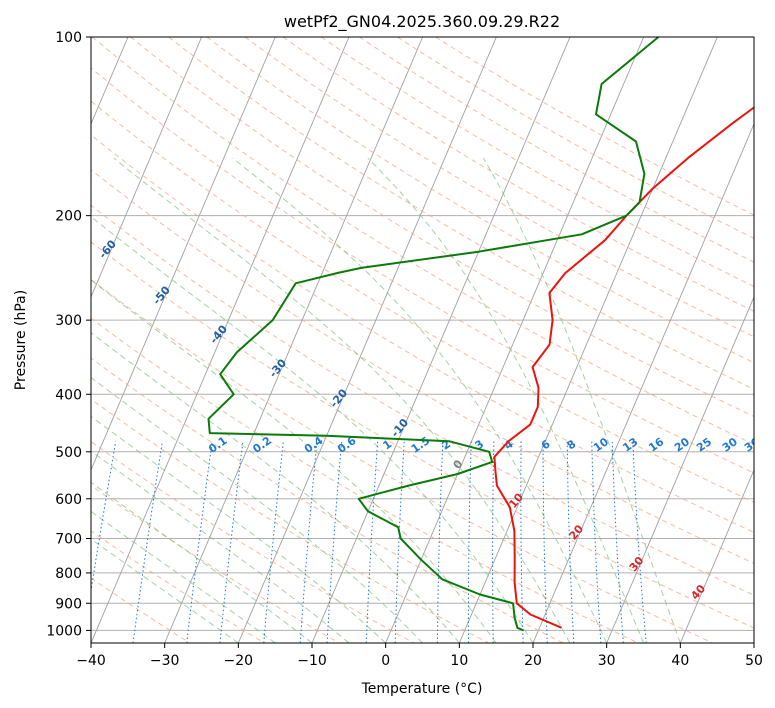  Describe the element at coordinates (68, 453) in the screenshot. I see `y-tick-label: 500` at that location.